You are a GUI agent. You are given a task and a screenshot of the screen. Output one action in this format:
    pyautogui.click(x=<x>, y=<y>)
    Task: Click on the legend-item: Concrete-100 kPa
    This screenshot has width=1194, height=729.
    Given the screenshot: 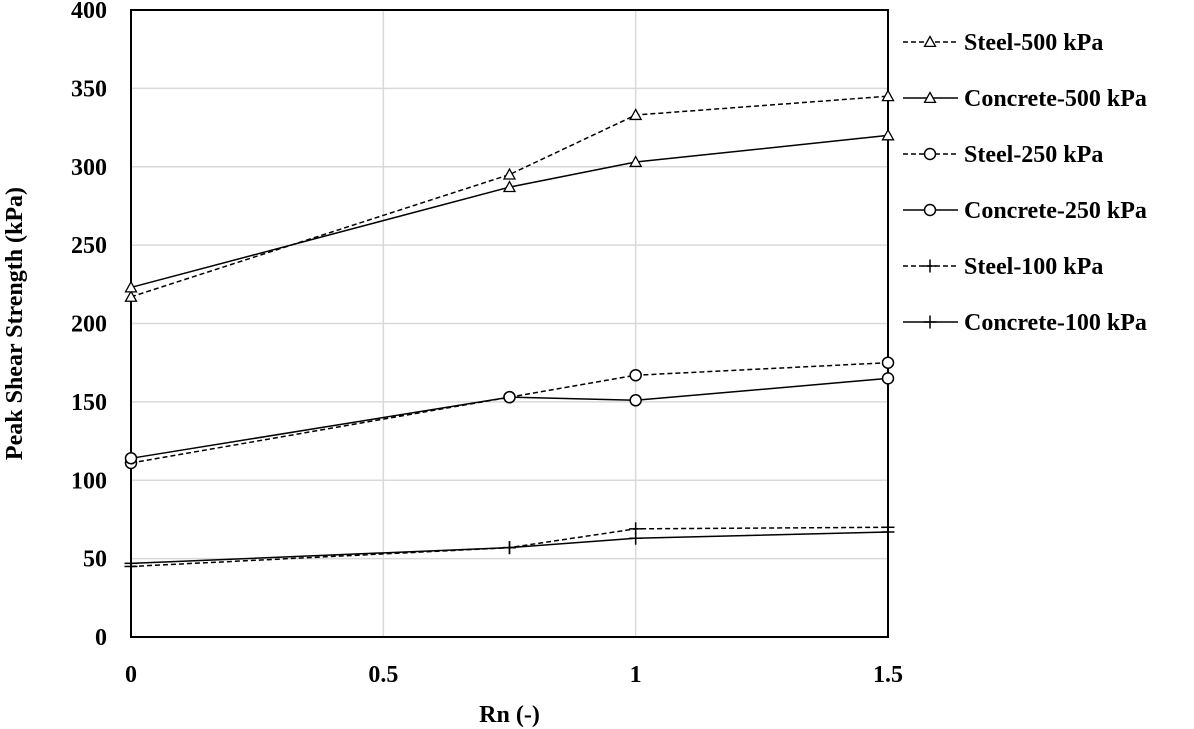 What is the action you would take?
    pyautogui.click(x=1025, y=323)
    